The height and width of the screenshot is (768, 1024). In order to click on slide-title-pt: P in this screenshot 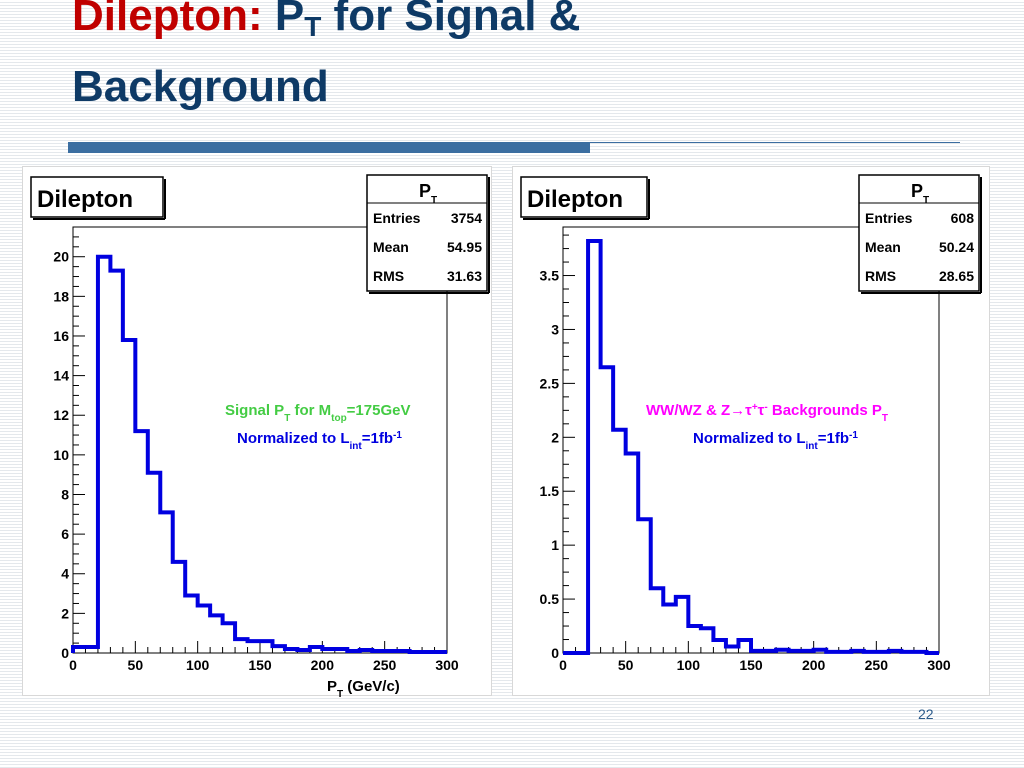, I will do `click(283, 20)`.